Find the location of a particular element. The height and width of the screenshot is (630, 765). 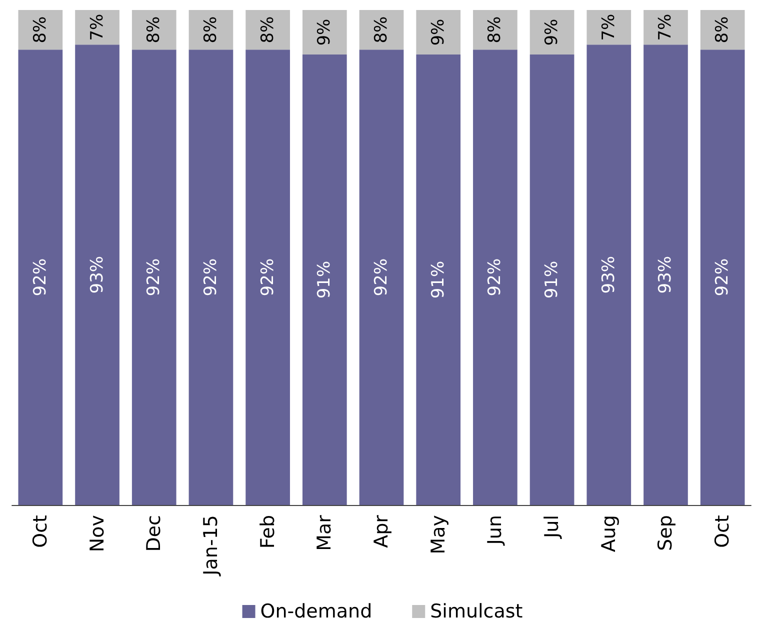

x-tick-label: Dec is located at coordinates (154, 533).